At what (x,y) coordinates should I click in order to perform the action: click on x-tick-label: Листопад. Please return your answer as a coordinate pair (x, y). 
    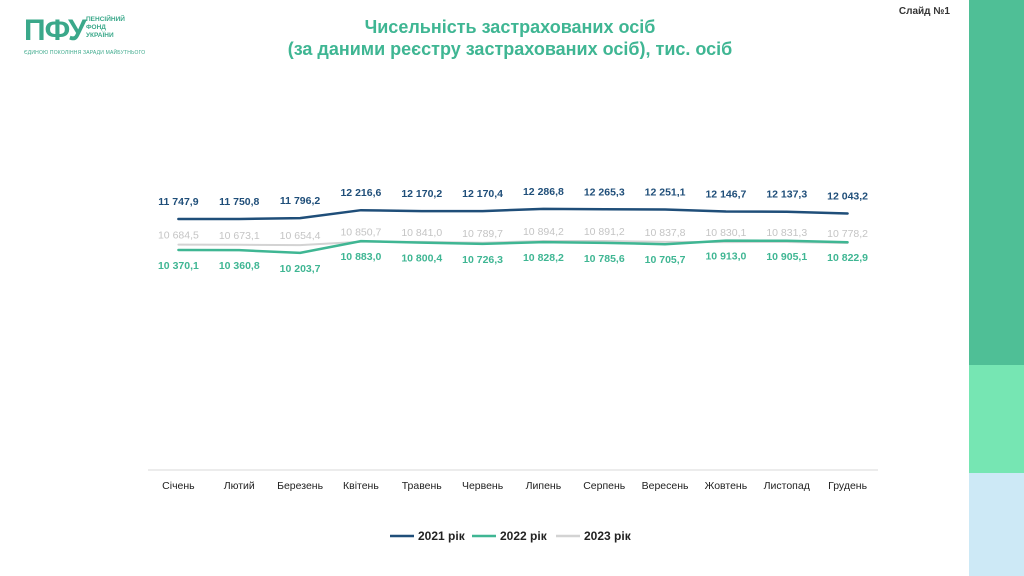
    Looking at the image, I should click on (787, 486).